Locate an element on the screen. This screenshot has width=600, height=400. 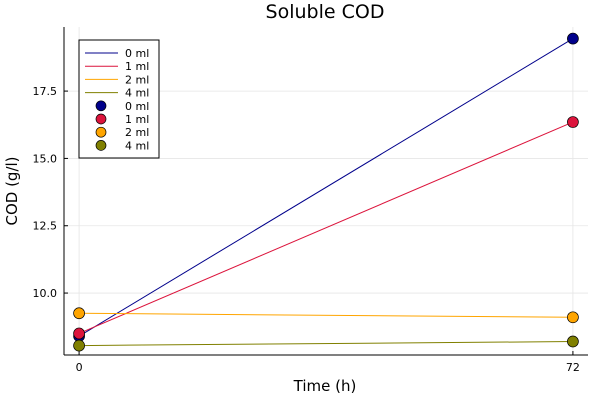
legend-box is located at coordinates (119, 99).